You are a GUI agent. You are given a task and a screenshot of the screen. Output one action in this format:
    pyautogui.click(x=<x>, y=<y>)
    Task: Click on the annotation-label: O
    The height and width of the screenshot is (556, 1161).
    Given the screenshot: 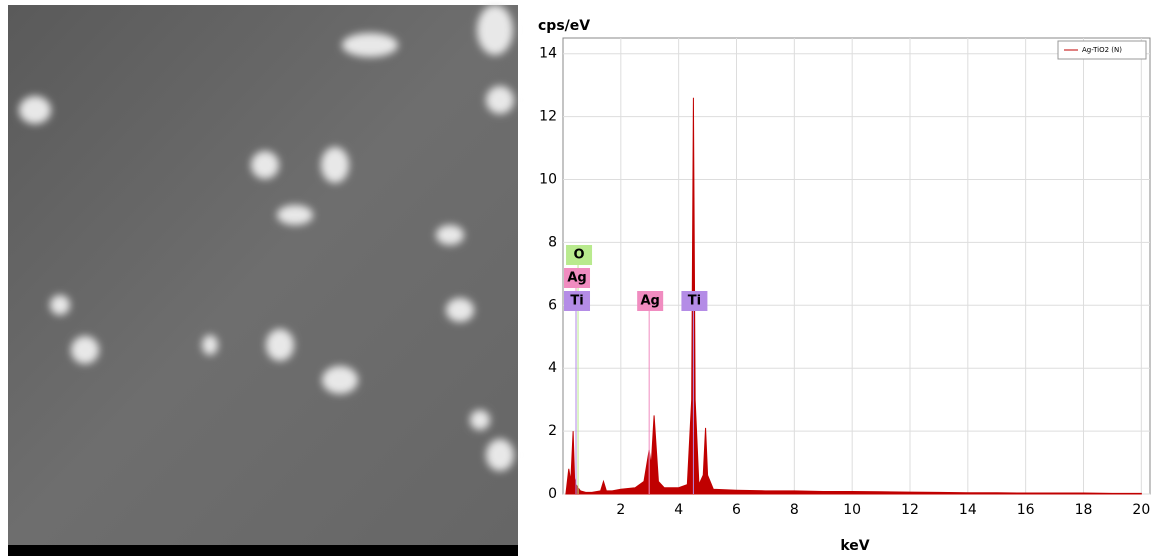 What is the action you would take?
    pyautogui.click(x=579, y=255)
    